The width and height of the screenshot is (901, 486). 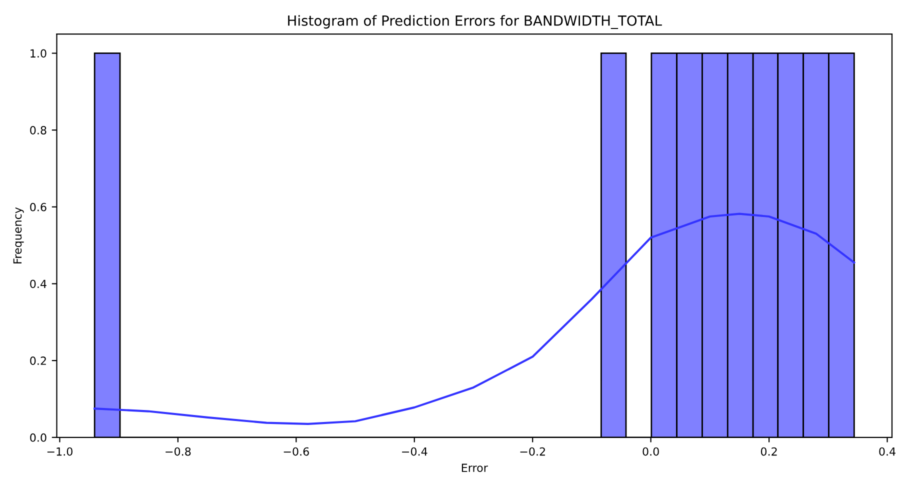 I want to click on y-tick-label: 0.0, so click(x=38, y=437).